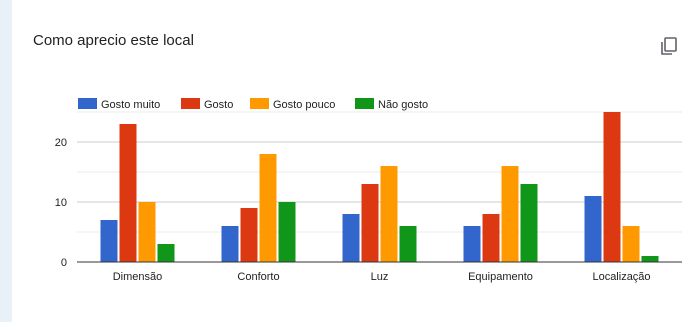 This screenshot has height=322, width=692. Describe the element at coordinates (130, 105) in the screenshot. I see `legend-label: Gosto muito` at that location.